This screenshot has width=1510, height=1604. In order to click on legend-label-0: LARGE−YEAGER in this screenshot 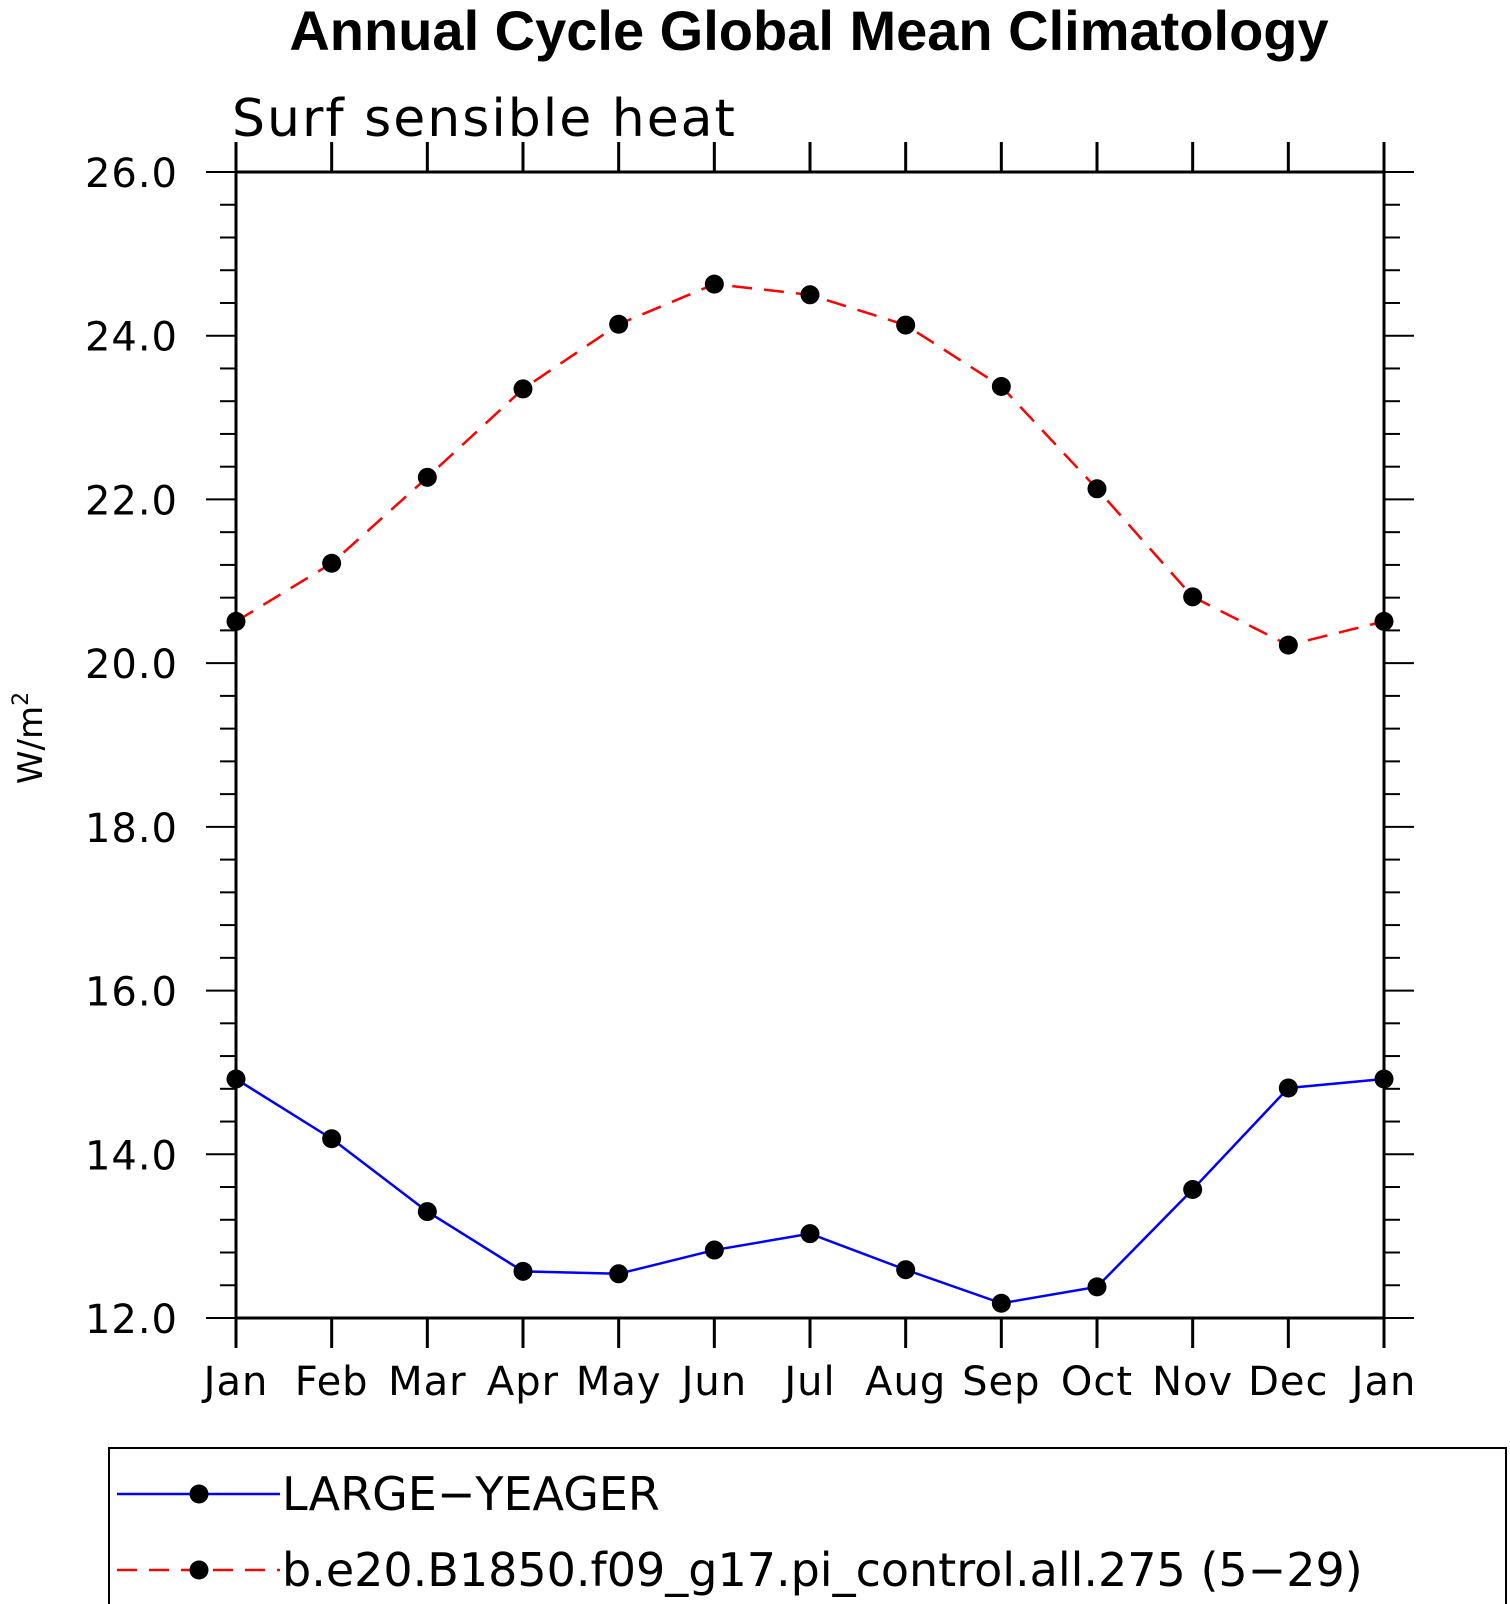, I will do `click(471, 1494)`.